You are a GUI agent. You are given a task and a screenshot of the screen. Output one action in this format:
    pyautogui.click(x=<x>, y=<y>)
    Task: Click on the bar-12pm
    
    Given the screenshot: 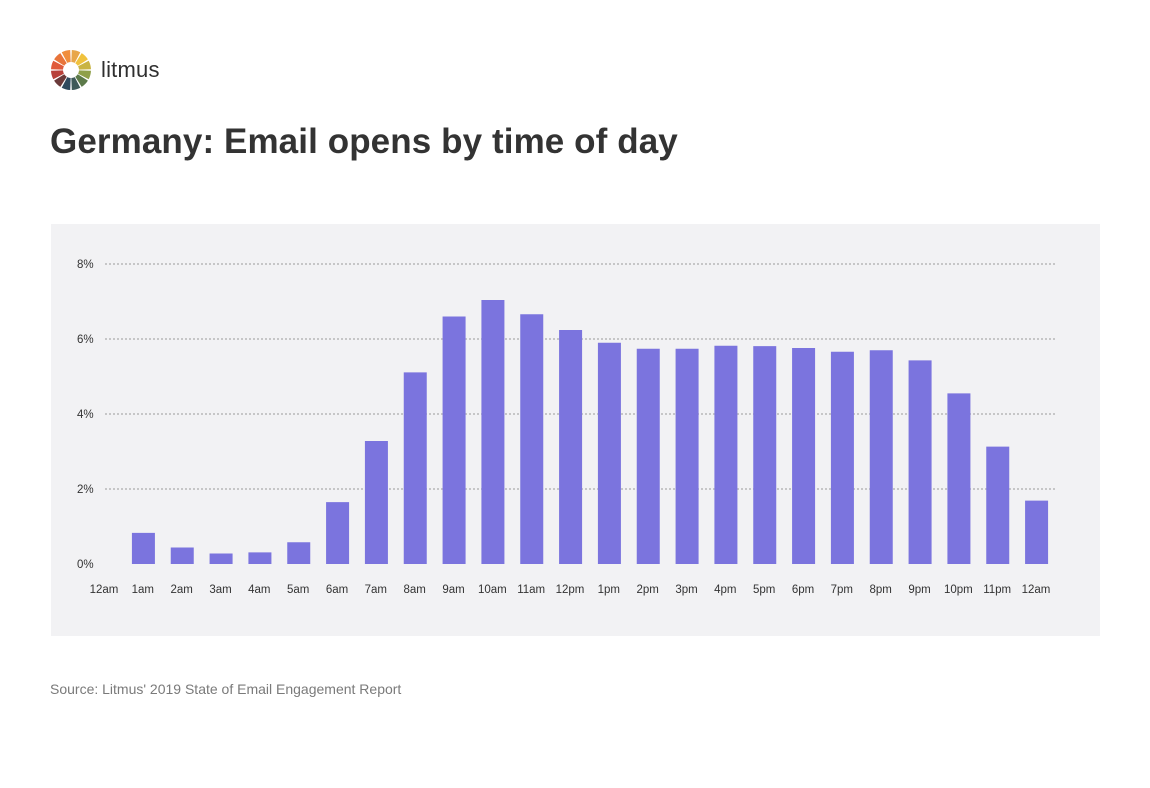 What is the action you would take?
    pyautogui.click(x=609, y=453)
    